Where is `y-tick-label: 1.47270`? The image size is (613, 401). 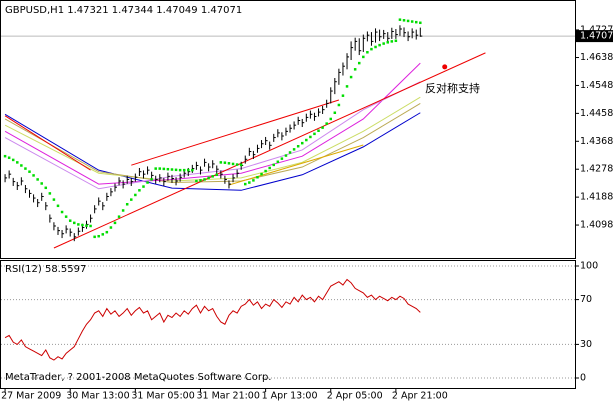 y-tick-label: 1.47270 is located at coordinates (596, 29).